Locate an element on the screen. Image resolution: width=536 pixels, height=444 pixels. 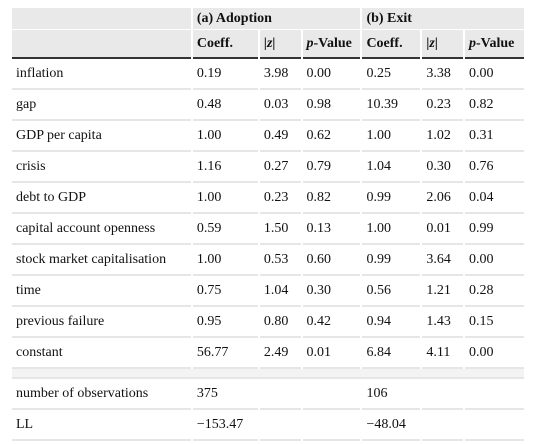
cell-z-a: 1.04 is located at coordinates (280, 291).